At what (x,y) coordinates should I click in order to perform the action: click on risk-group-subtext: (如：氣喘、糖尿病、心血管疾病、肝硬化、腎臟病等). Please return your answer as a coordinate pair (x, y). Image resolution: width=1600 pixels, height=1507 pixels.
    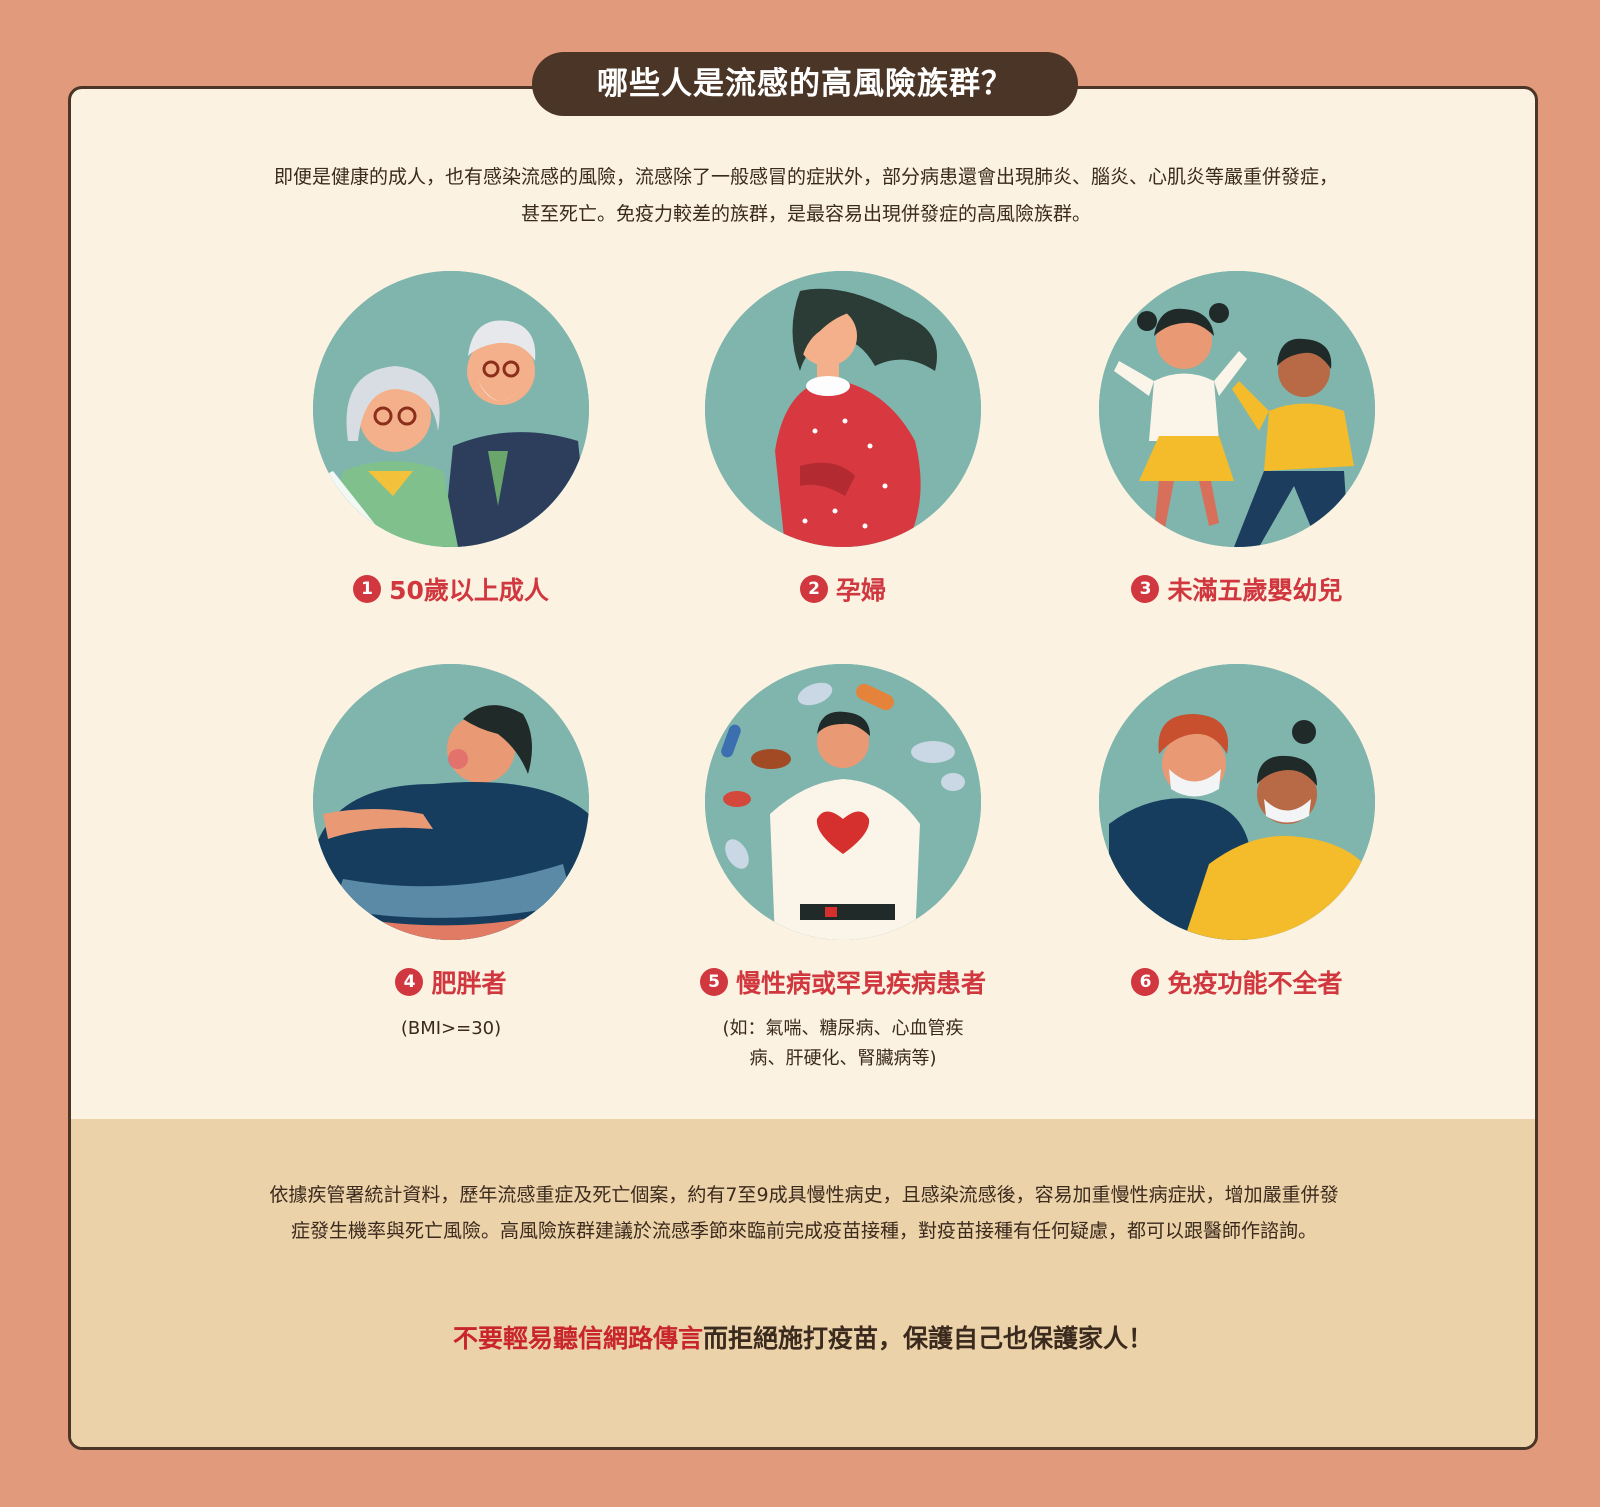
    Looking at the image, I should click on (843, 1043).